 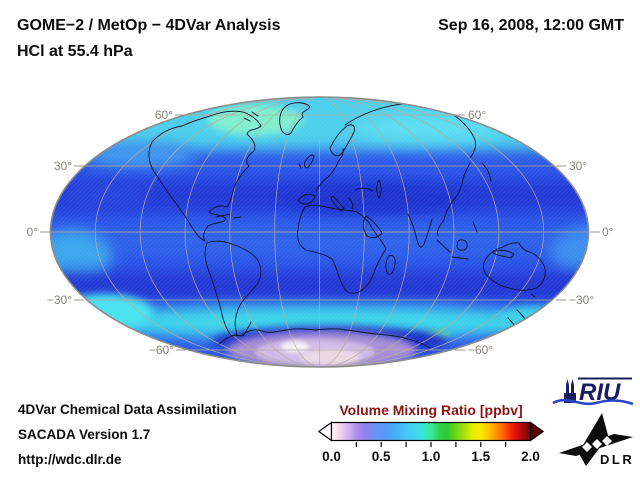 What do you see at coordinates (481, 456) in the screenshot?
I see `colorbar-tick-label: 1.5` at bounding box center [481, 456].